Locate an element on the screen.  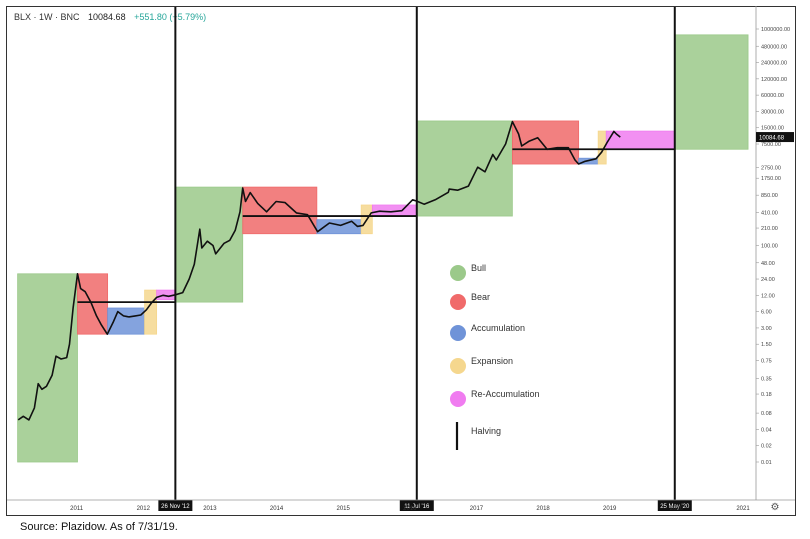
y-tick-label: 120000.00 is located at coordinates (774, 80).